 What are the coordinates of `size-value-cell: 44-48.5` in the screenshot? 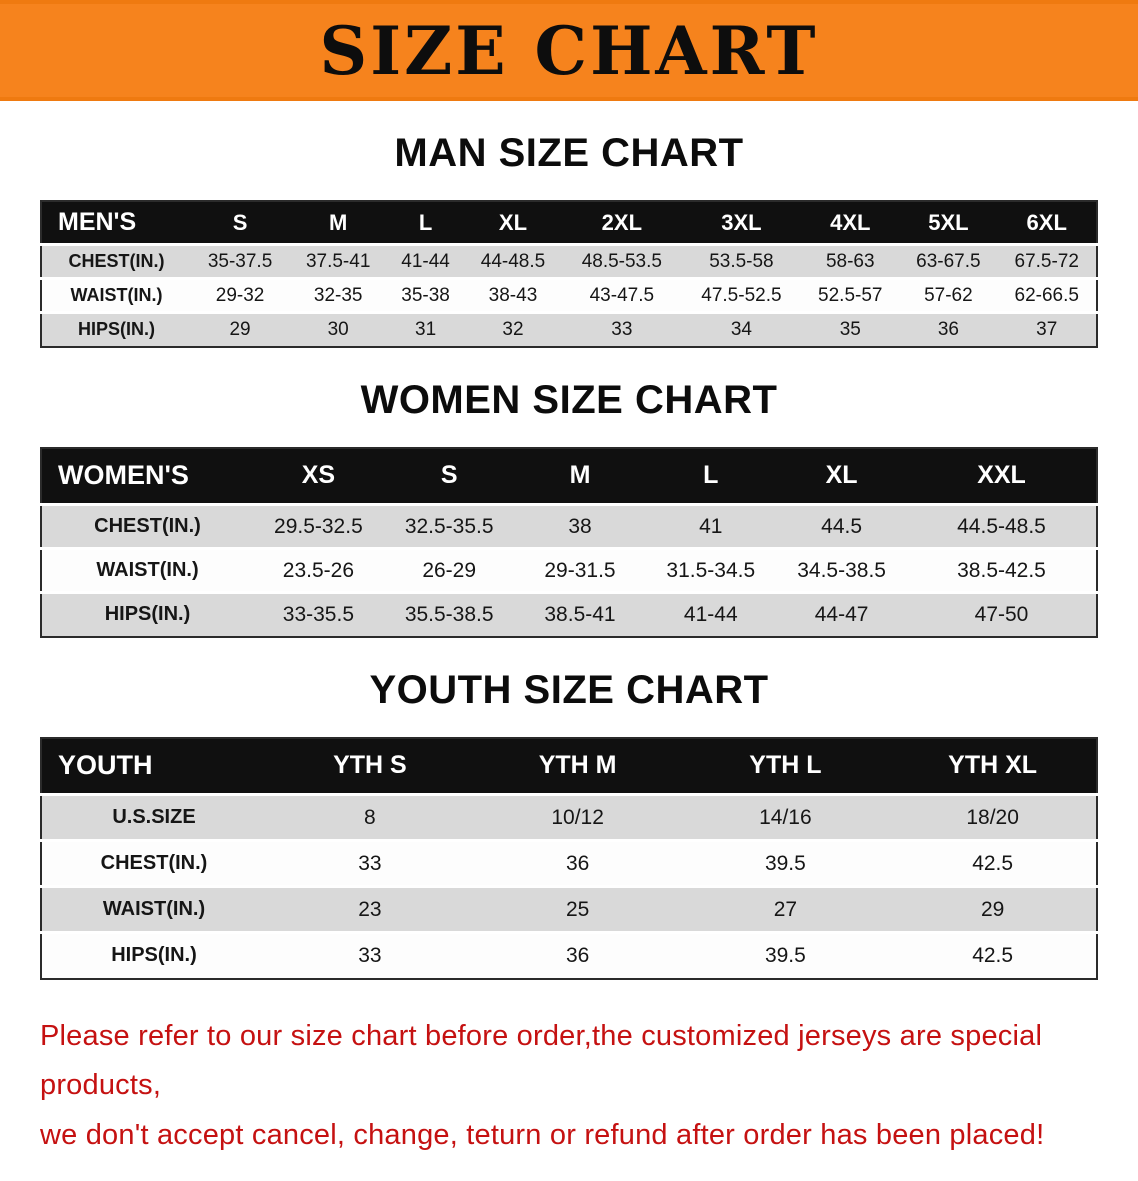 It's located at (513, 261).